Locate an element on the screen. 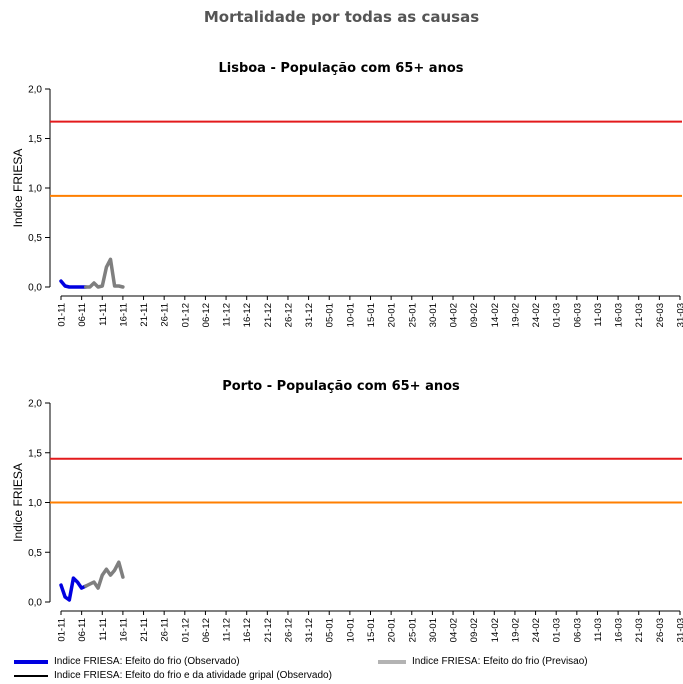 This screenshot has width=683, height=684. legend-item-forecast: Indice FRIESA: Efeito do frio (Previsao) is located at coordinates (483, 661).